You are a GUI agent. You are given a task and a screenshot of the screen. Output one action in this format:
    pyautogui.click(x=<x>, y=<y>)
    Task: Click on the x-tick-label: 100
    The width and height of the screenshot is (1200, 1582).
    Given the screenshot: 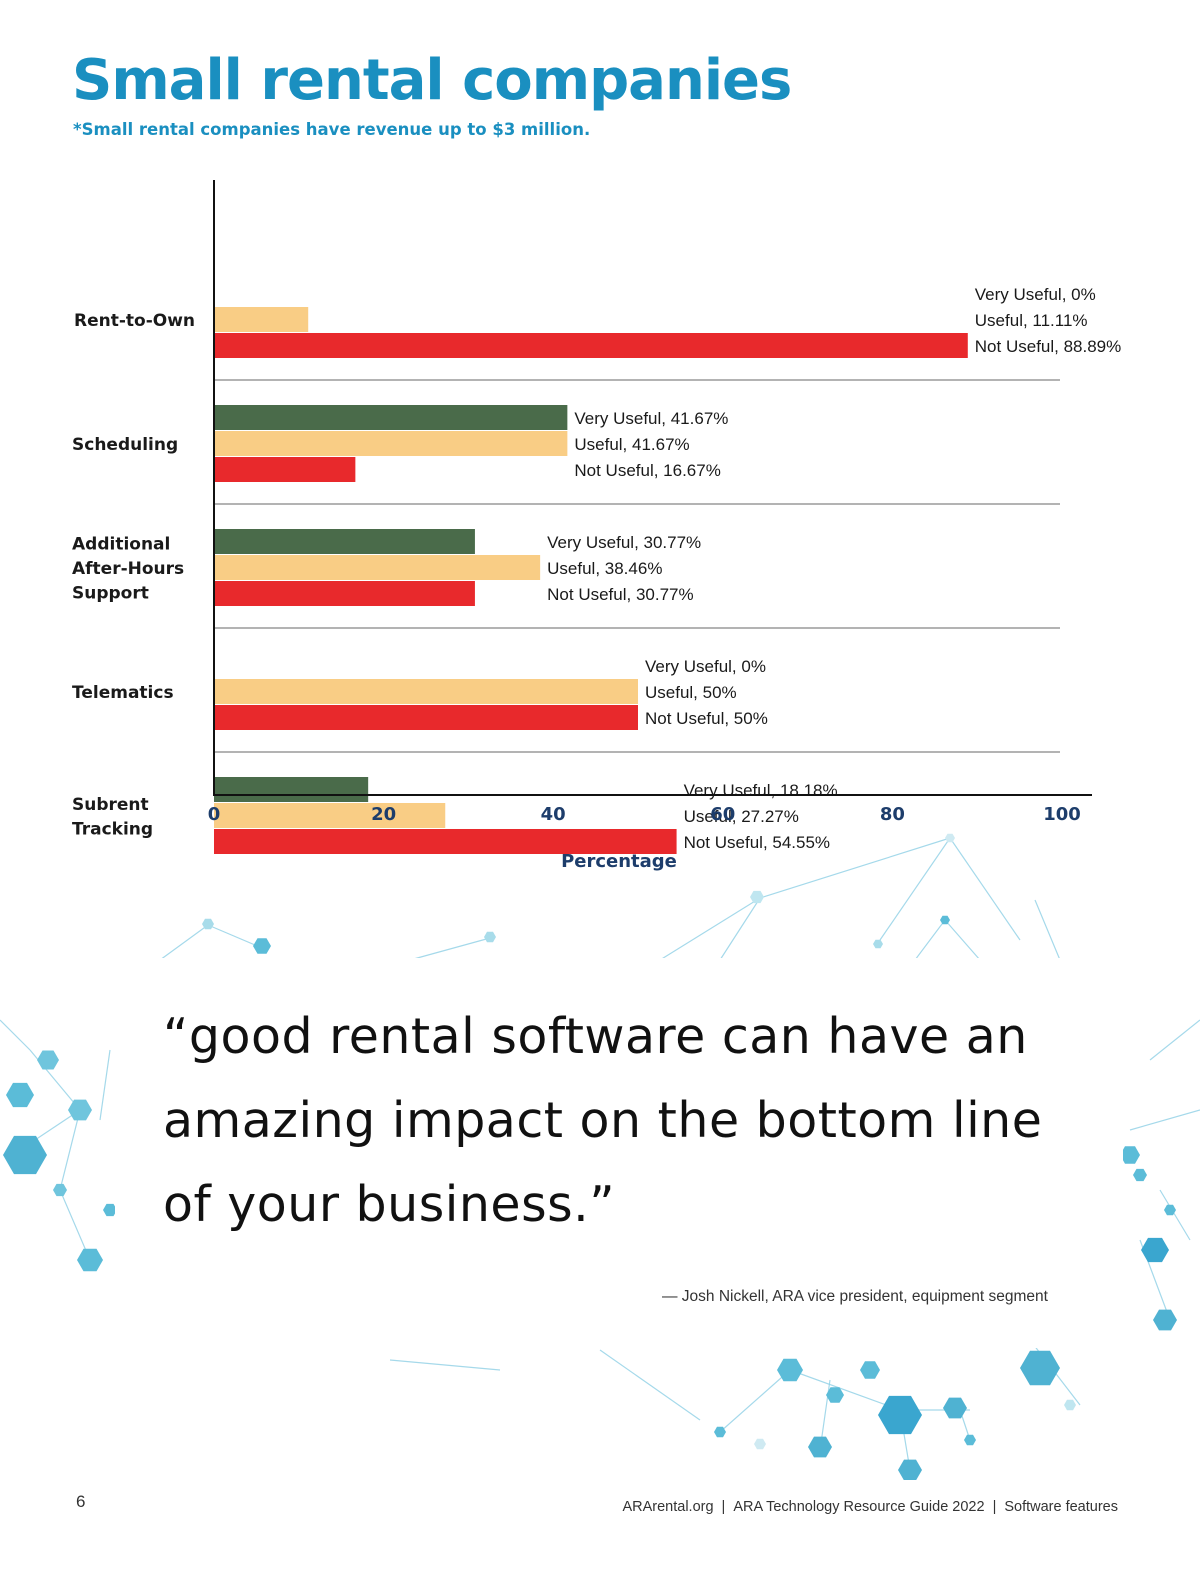 What is the action you would take?
    pyautogui.click(x=1062, y=814)
    